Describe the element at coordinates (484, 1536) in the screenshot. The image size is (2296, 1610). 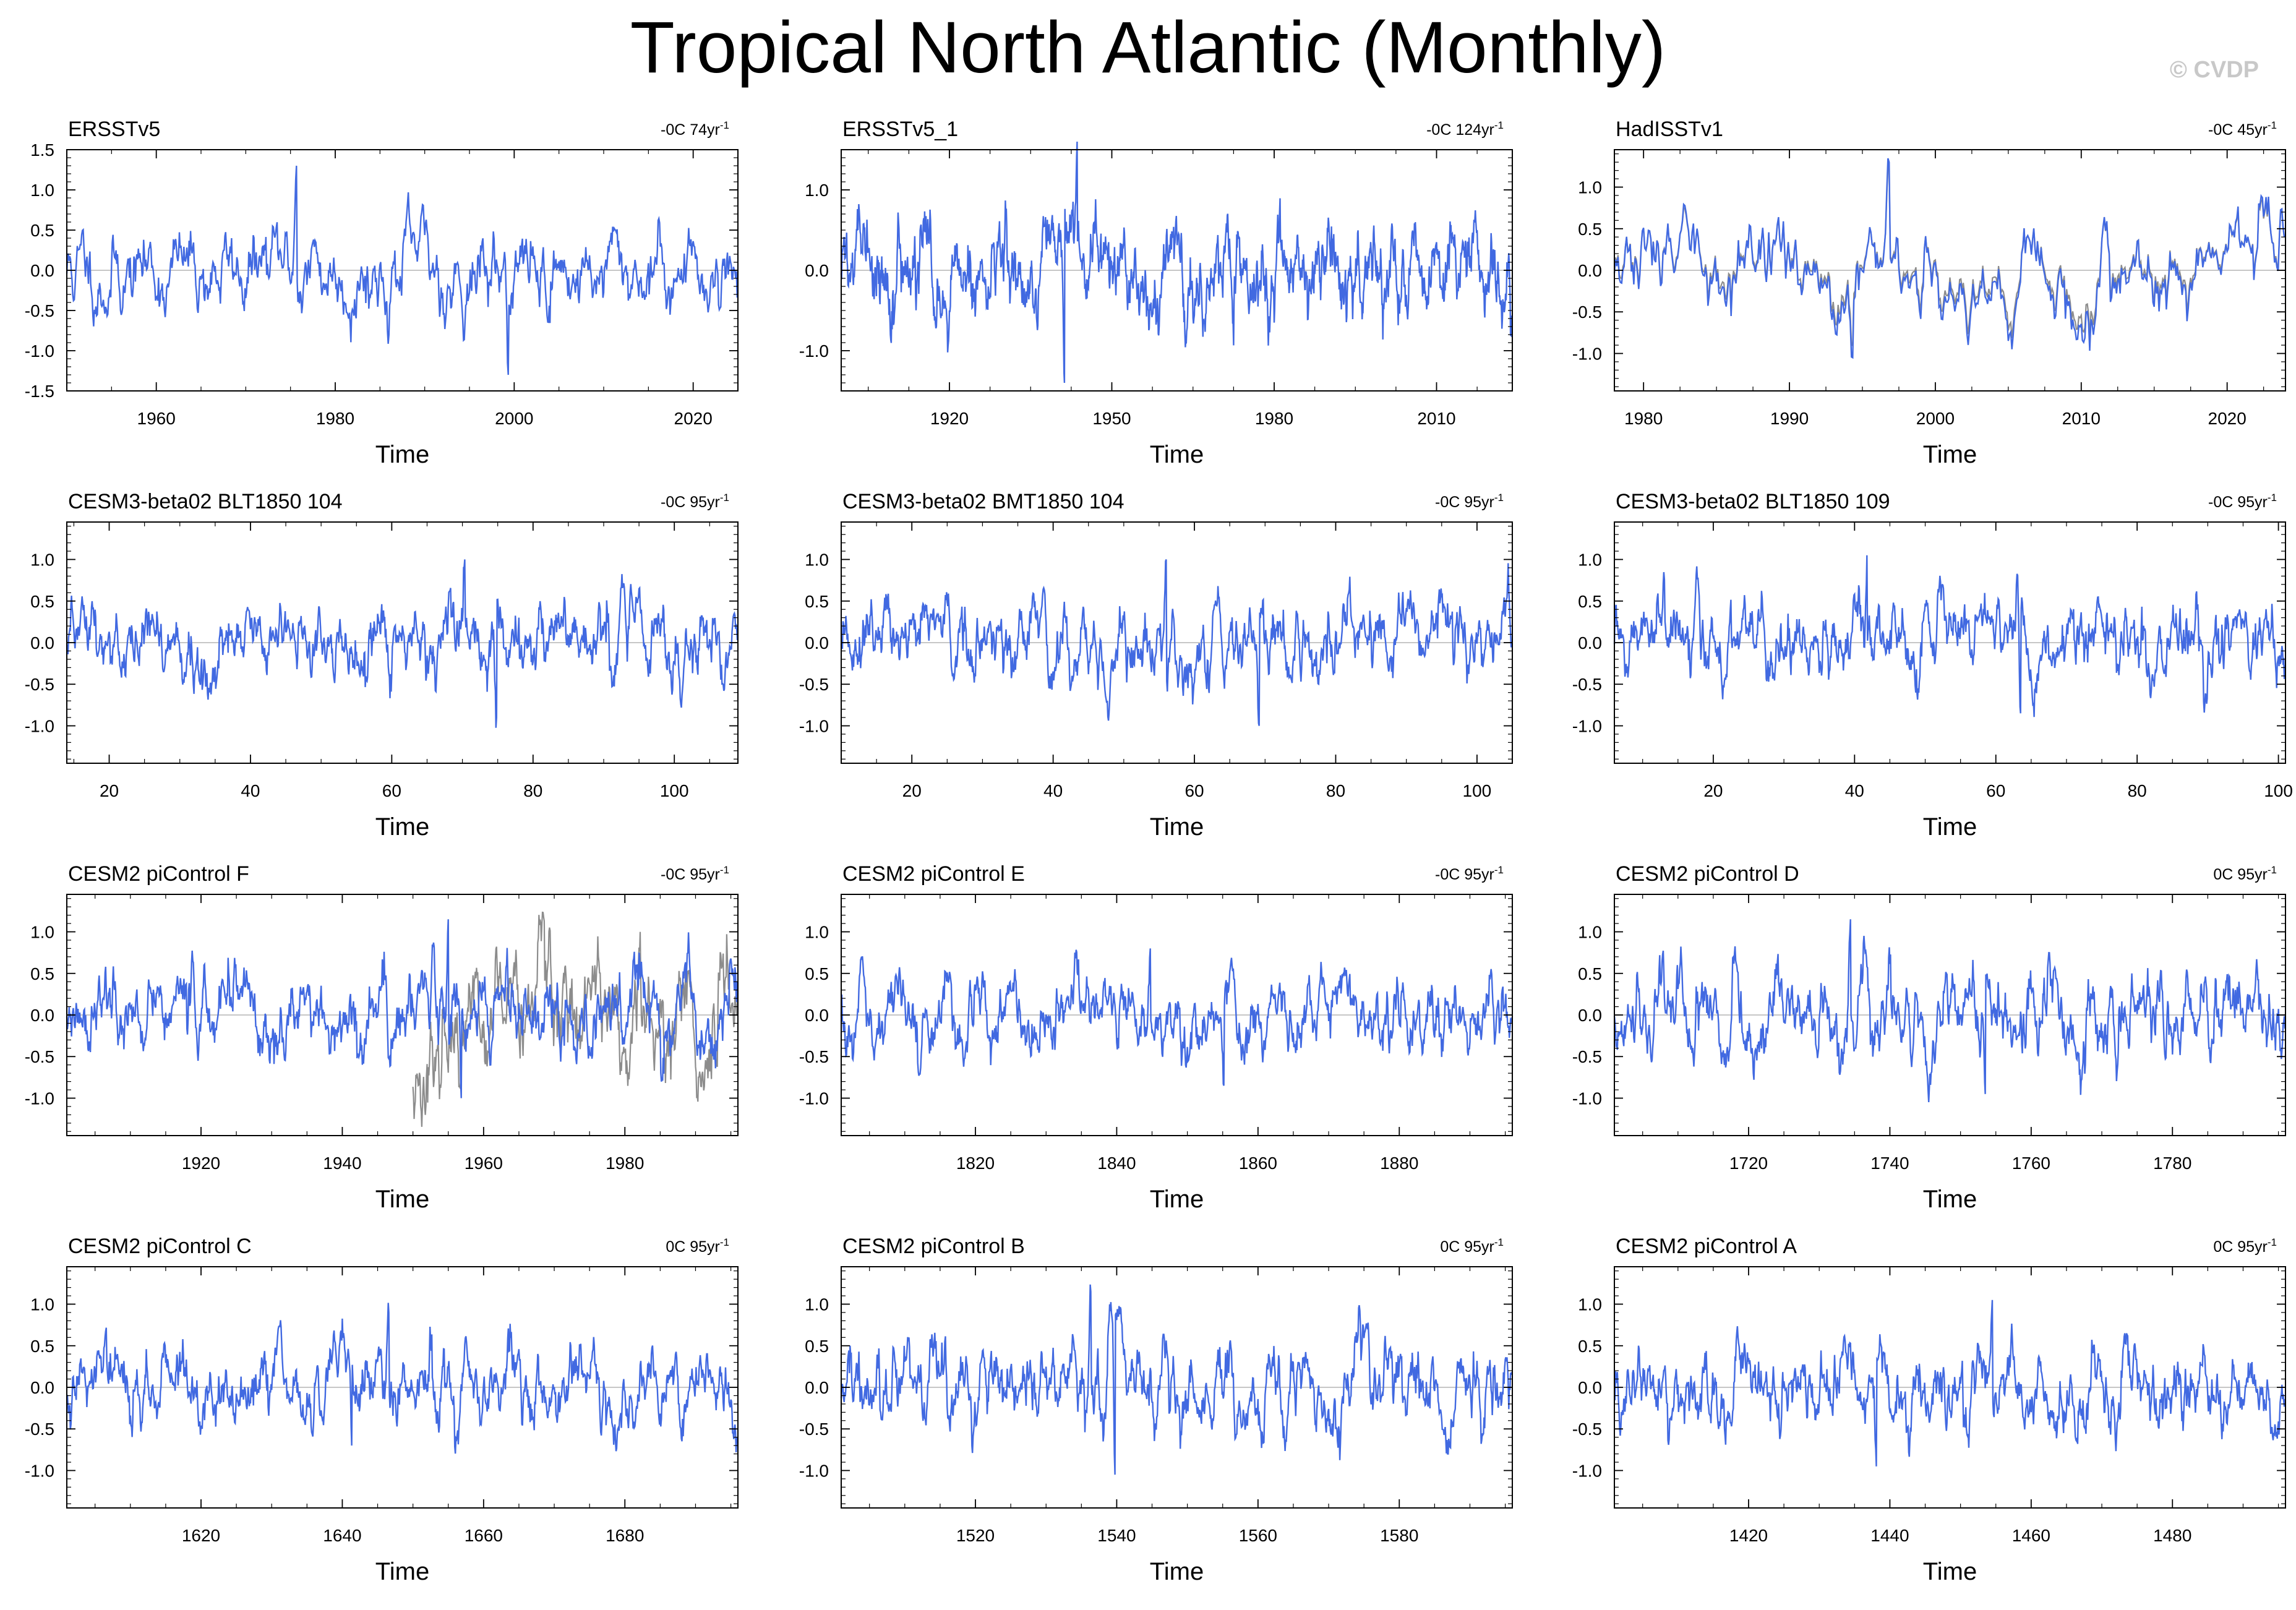
I see `x-tick-label: 1660` at that location.